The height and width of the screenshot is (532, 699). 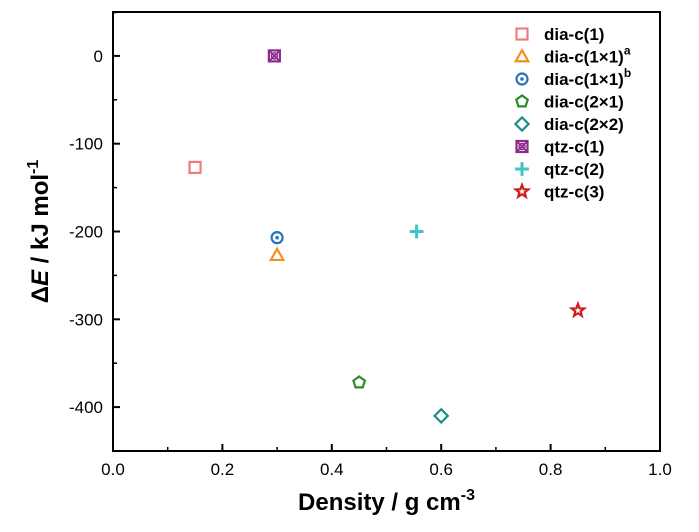 I want to click on legend-label: qtz-c(1), so click(x=574, y=147).